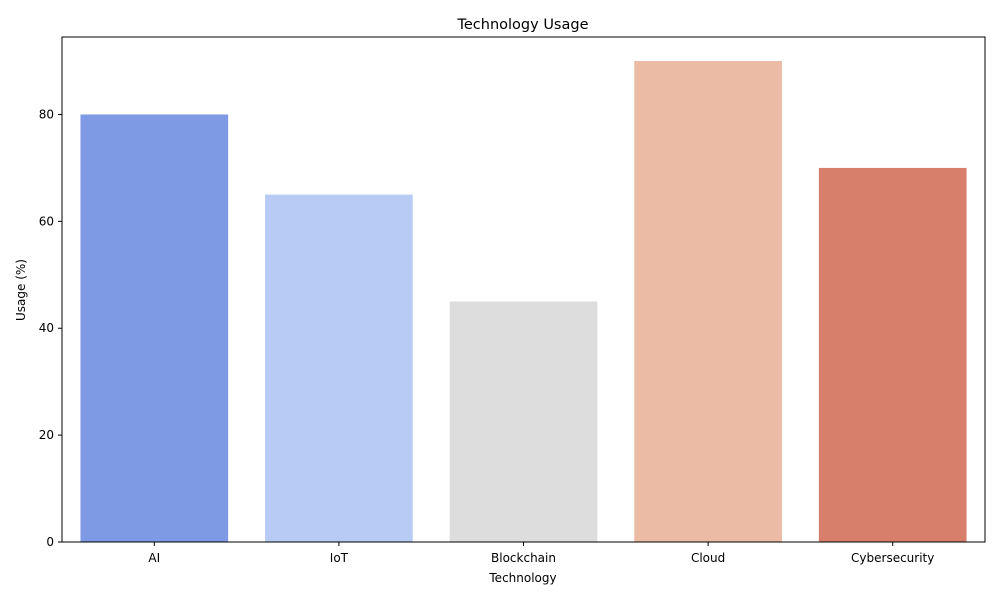  I want to click on x-tick-label-iot: IoT, so click(339, 558).